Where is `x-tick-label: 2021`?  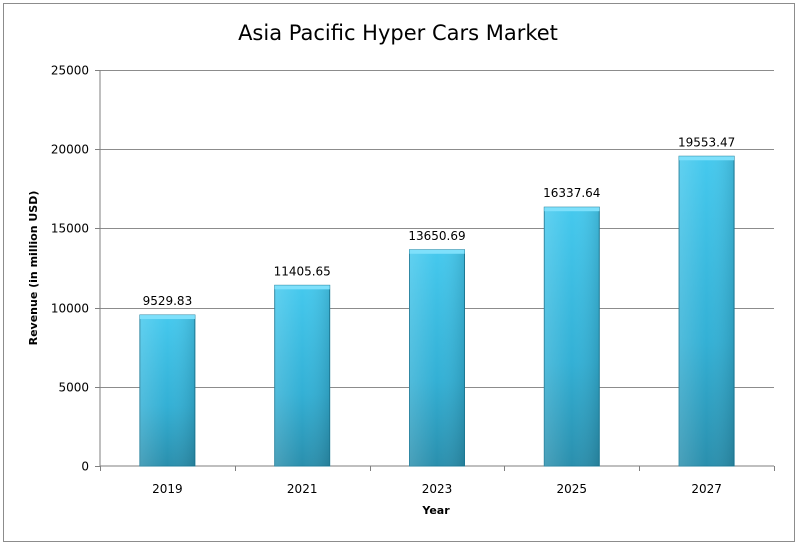 x-tick-label: 2021 is located at coordinates (302, 489).